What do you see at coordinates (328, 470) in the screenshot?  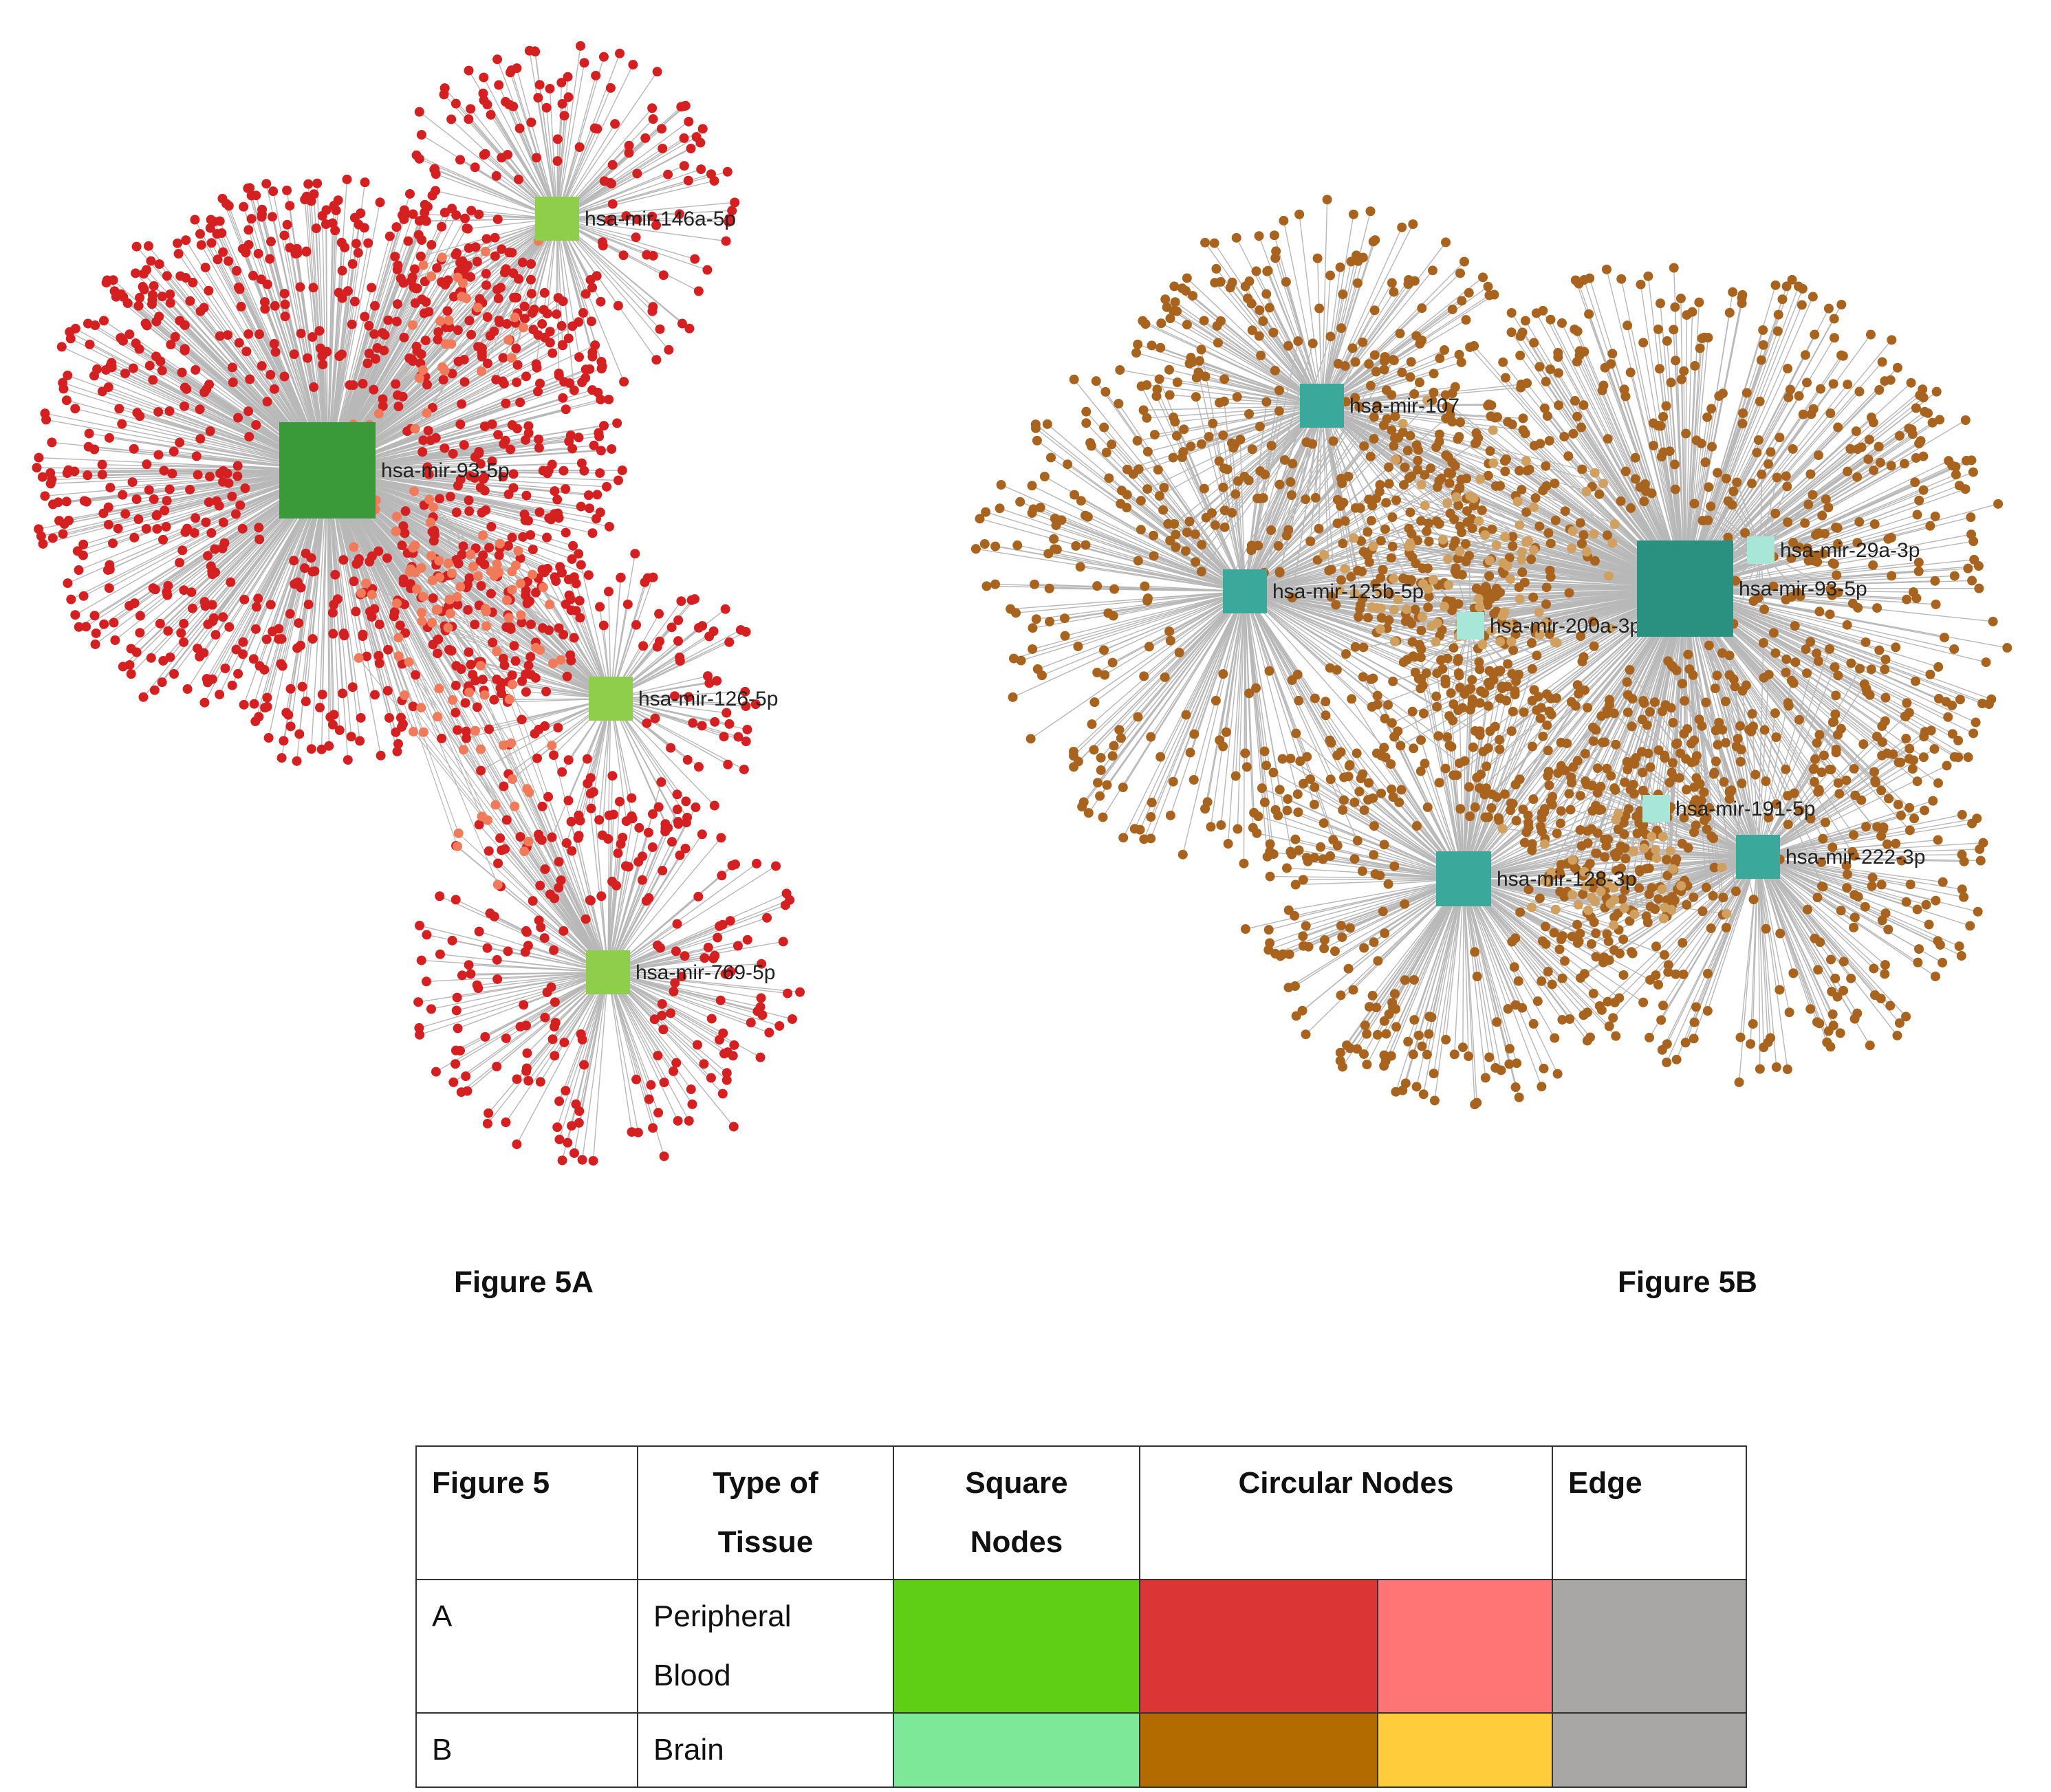 I see `mirna-hub-node` at bounding box center [328, 470].